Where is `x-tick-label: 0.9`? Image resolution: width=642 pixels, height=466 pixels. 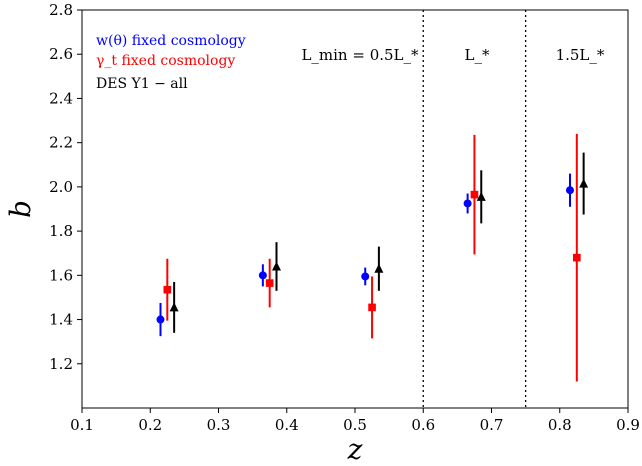 x-tick-label: 0.9 is located at coordinates (628, 425).